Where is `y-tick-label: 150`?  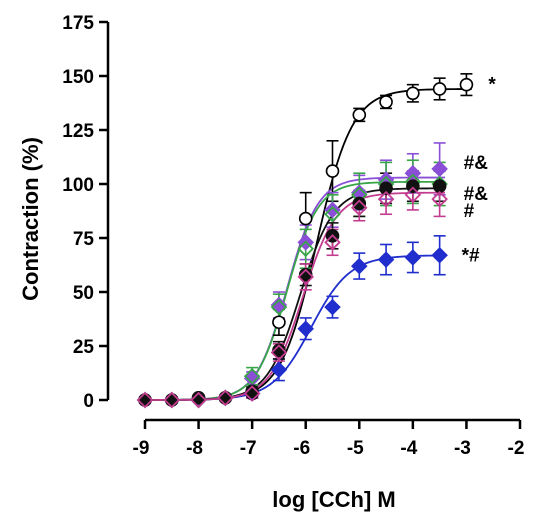
y-tick-label: 150 is located at coordinates (78, 77).